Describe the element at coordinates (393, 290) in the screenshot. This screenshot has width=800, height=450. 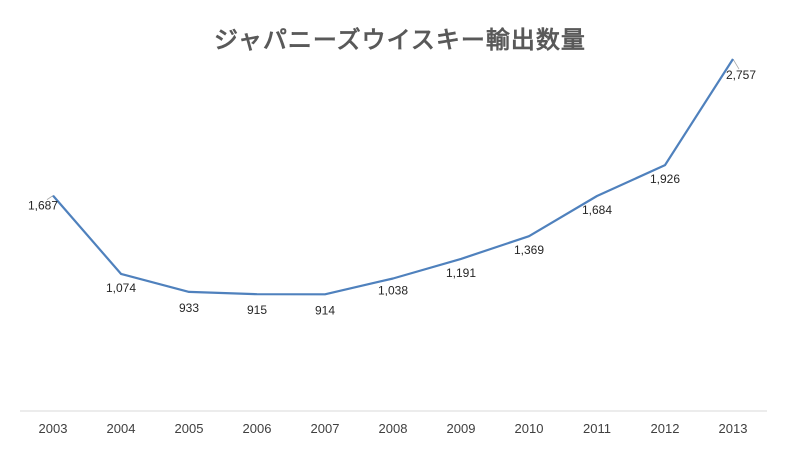
I see `data-label: 1,038` at that location.